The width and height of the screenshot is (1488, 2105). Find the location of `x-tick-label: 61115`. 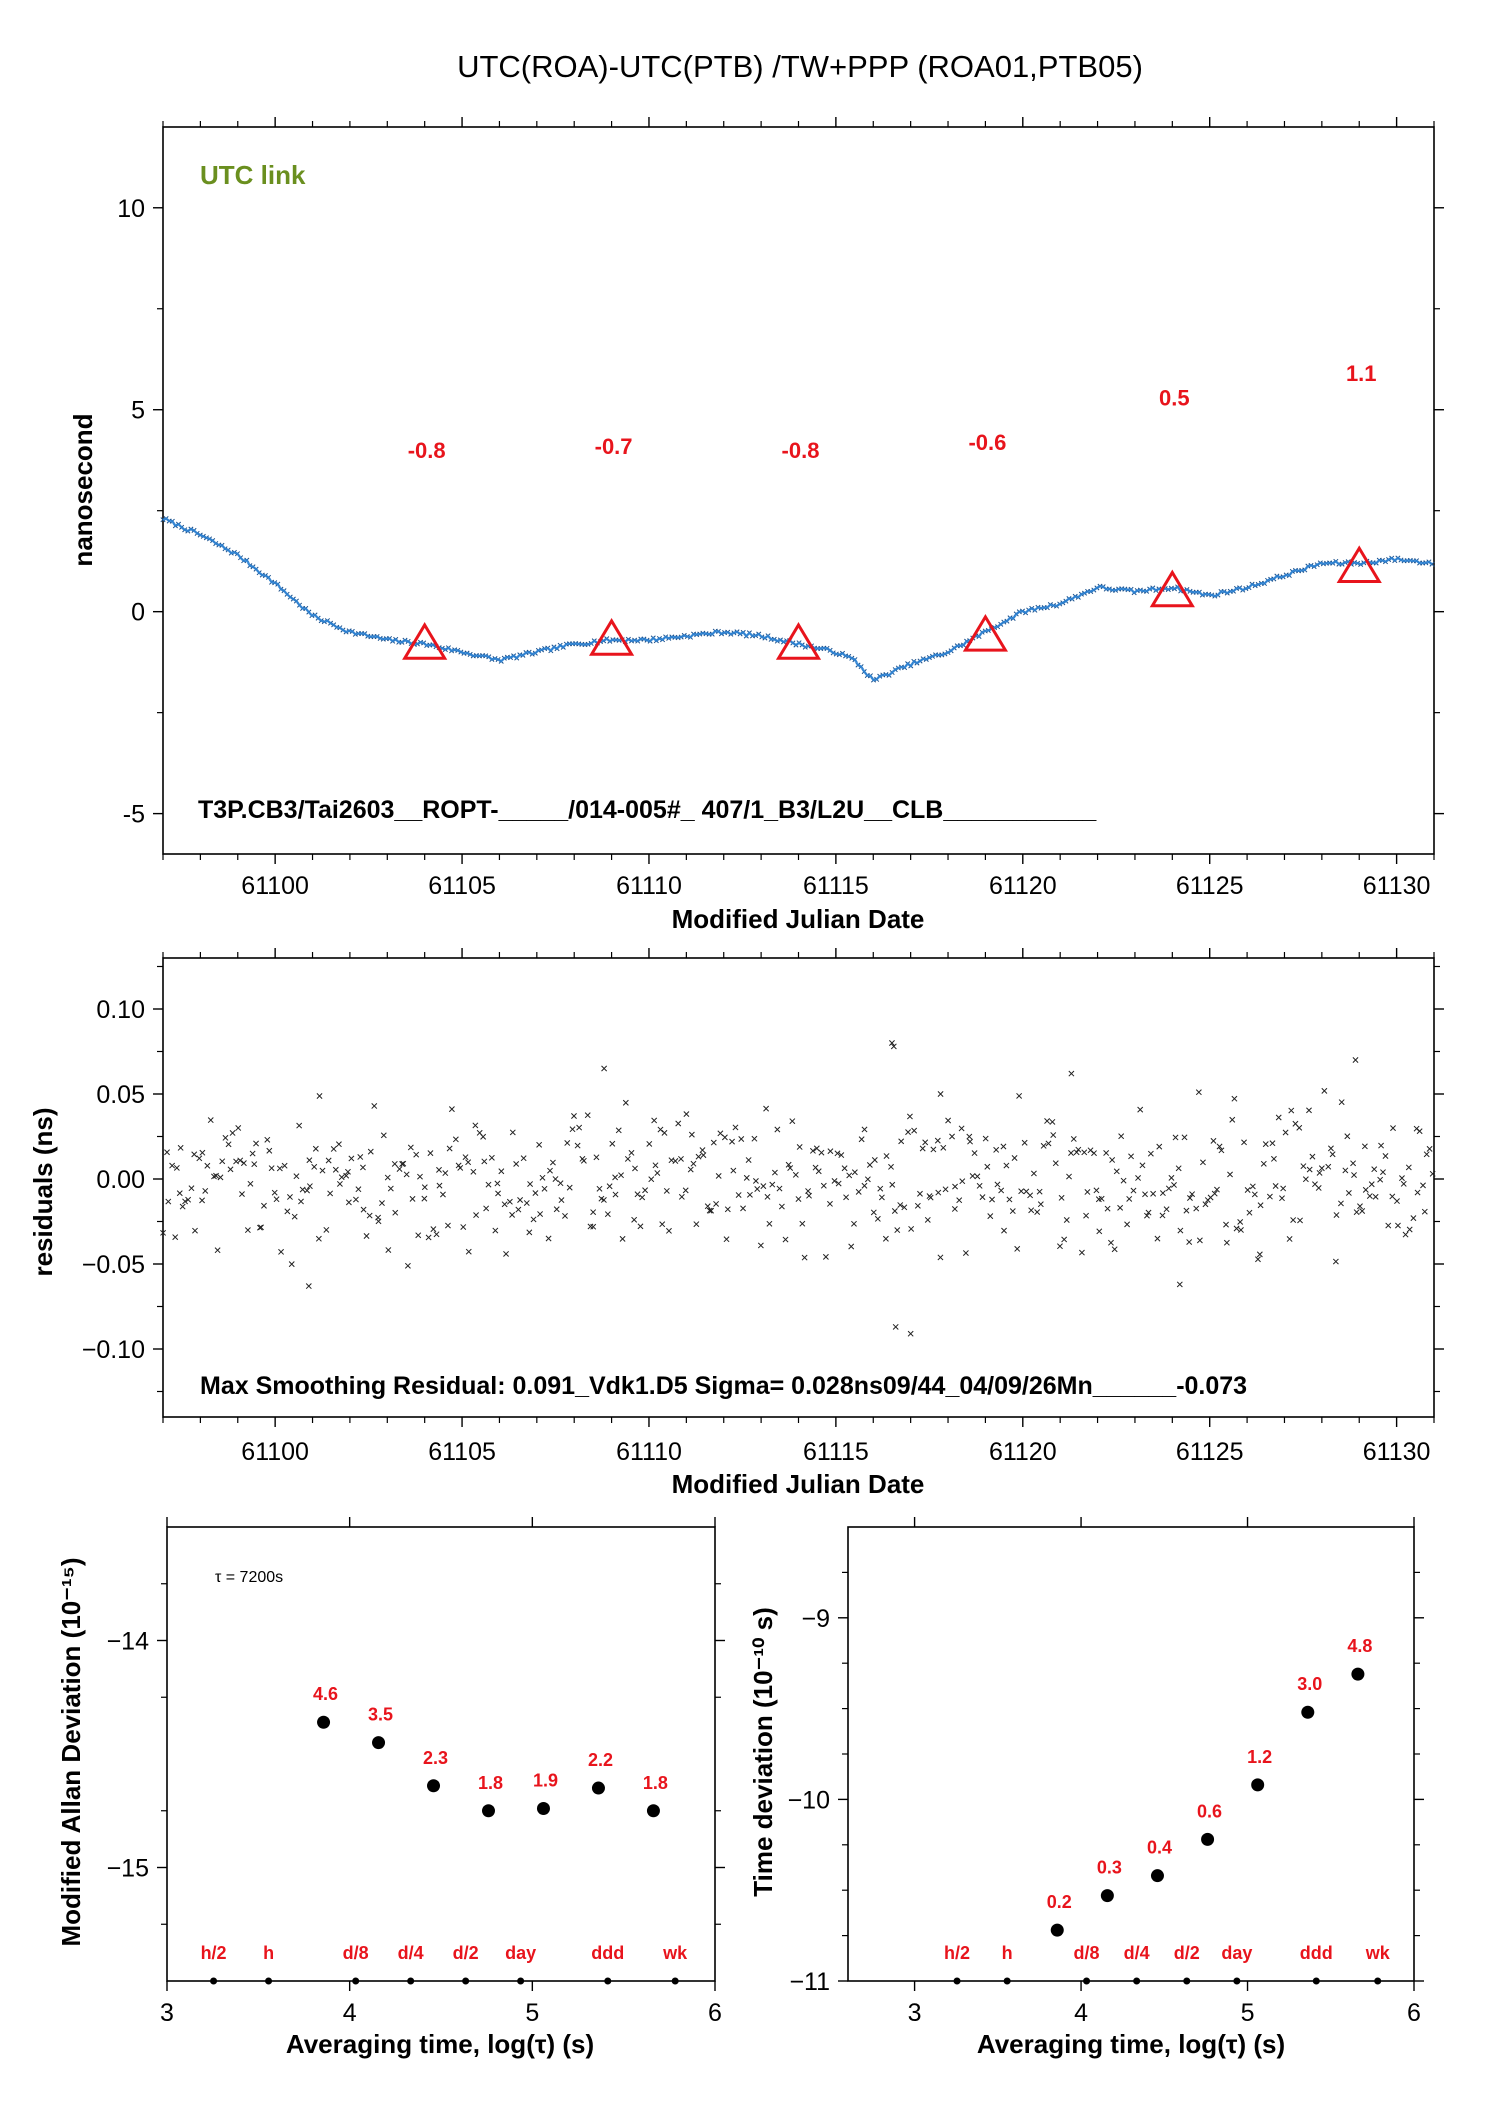

x-tick-label: 61115 is located at coordinates (836, 1452).